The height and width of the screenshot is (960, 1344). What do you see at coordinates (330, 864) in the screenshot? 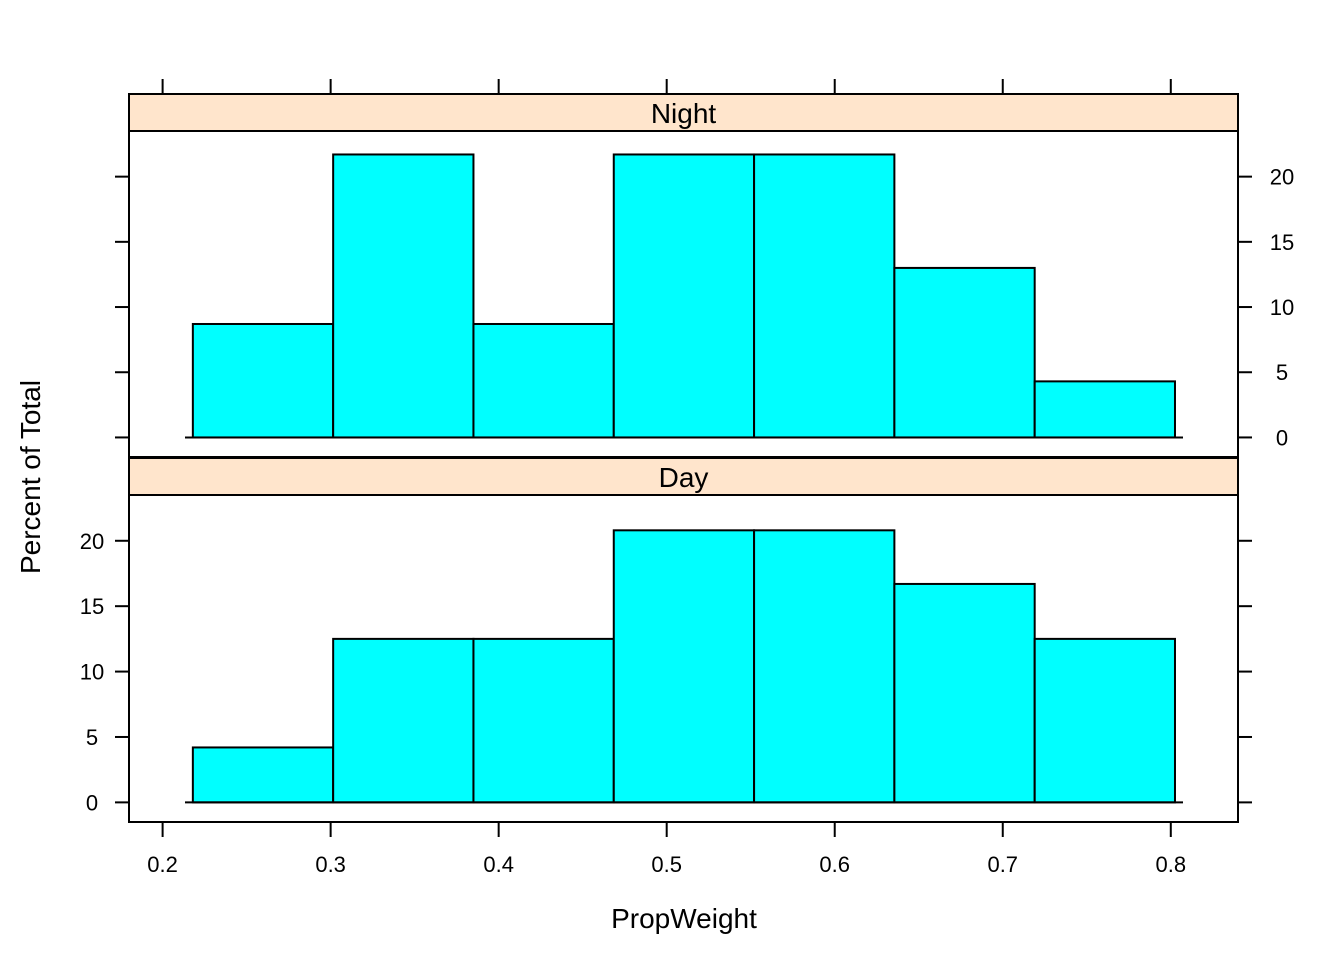
I see `x-tick-label: 0.3` at bounding box center [330, 864].